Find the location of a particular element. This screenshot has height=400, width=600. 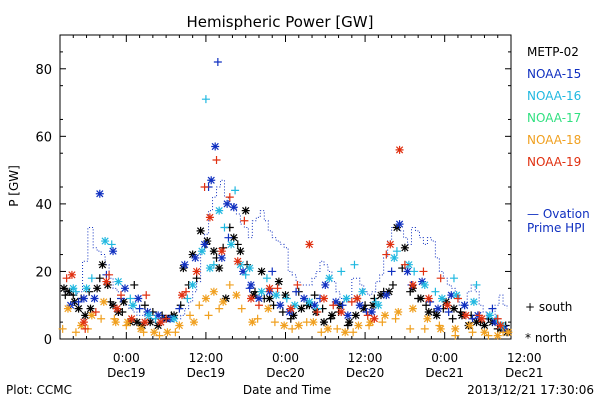

ovation-label-line1: — Ovation is located at coordinates (558, 214).